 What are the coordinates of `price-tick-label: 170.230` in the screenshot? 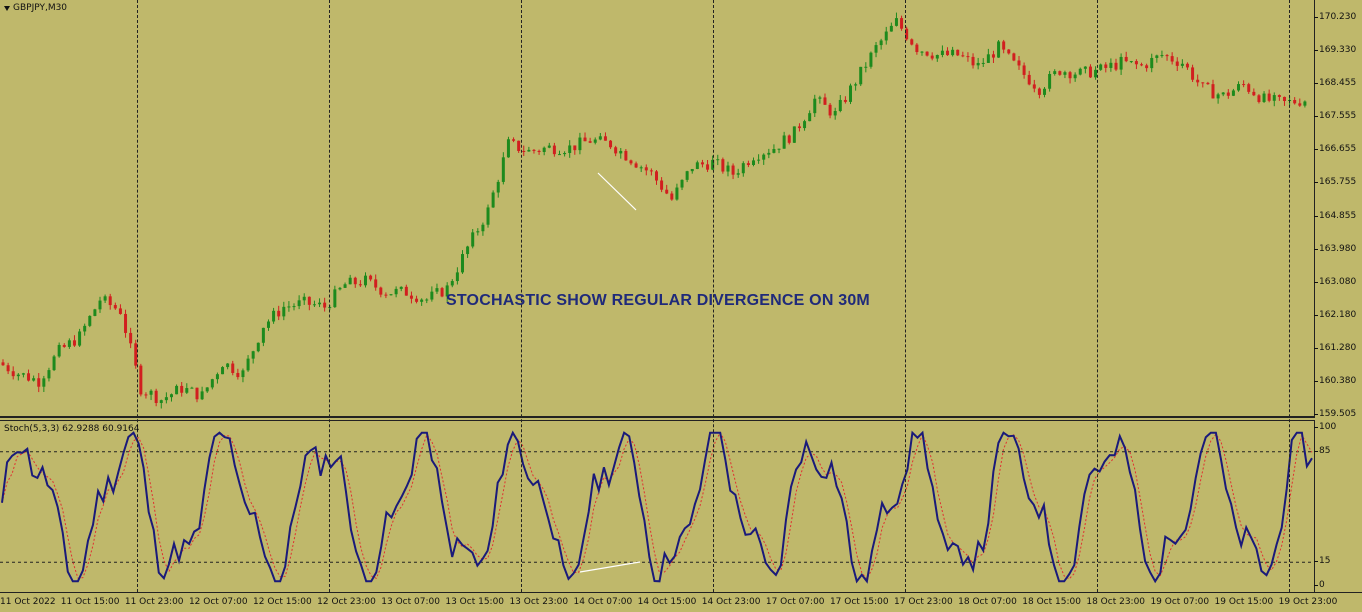 It's located at (1335, 17).